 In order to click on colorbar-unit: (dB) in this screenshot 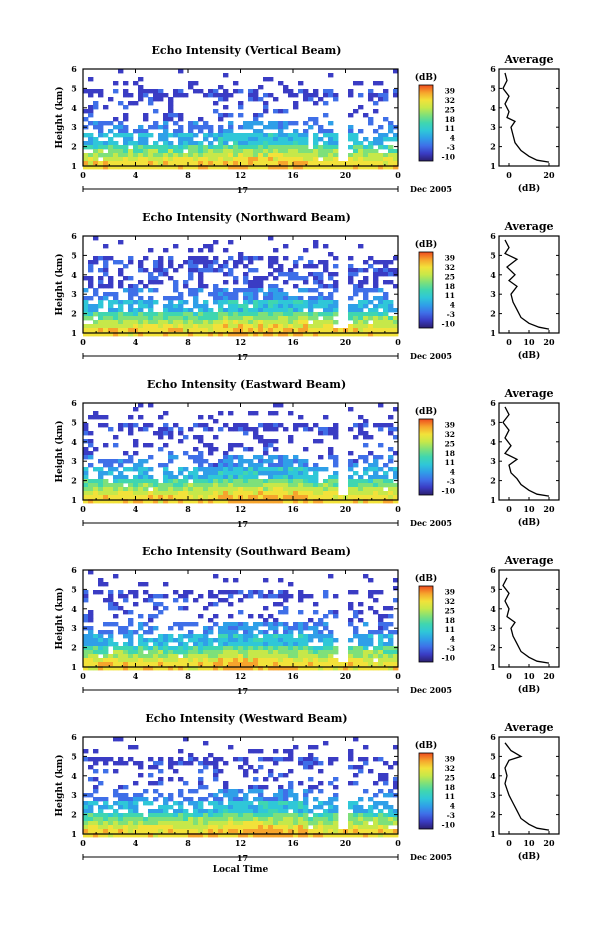, I will do `click(426, 77)`.